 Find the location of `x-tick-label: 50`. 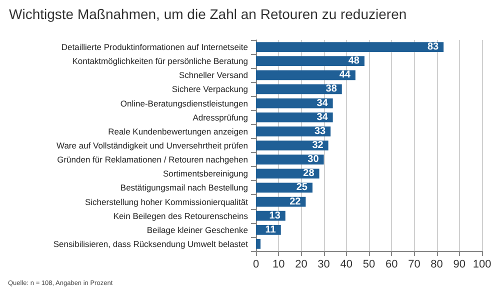

x-tick-label: 50 is located at coordinates (369, 264).